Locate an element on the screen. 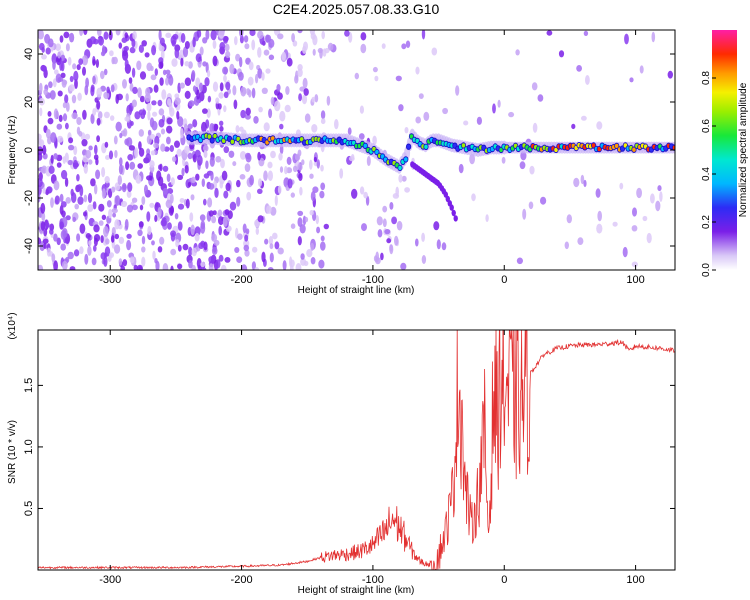  colorbar-tick-label: 0.8 is located at coordinates (706, 78).